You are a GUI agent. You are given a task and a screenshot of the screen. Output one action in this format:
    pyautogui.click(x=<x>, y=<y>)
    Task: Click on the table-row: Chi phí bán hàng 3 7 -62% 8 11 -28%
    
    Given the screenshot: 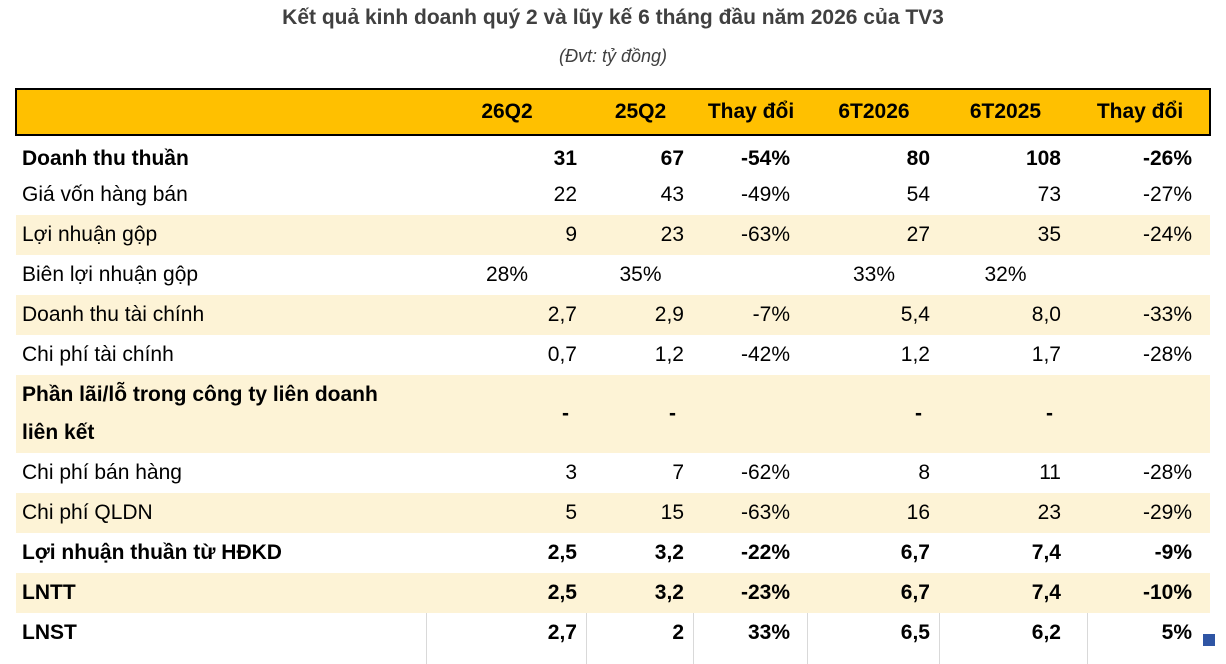 What is the action you would take?
    pyautogui.click(x=613, y=473)
    